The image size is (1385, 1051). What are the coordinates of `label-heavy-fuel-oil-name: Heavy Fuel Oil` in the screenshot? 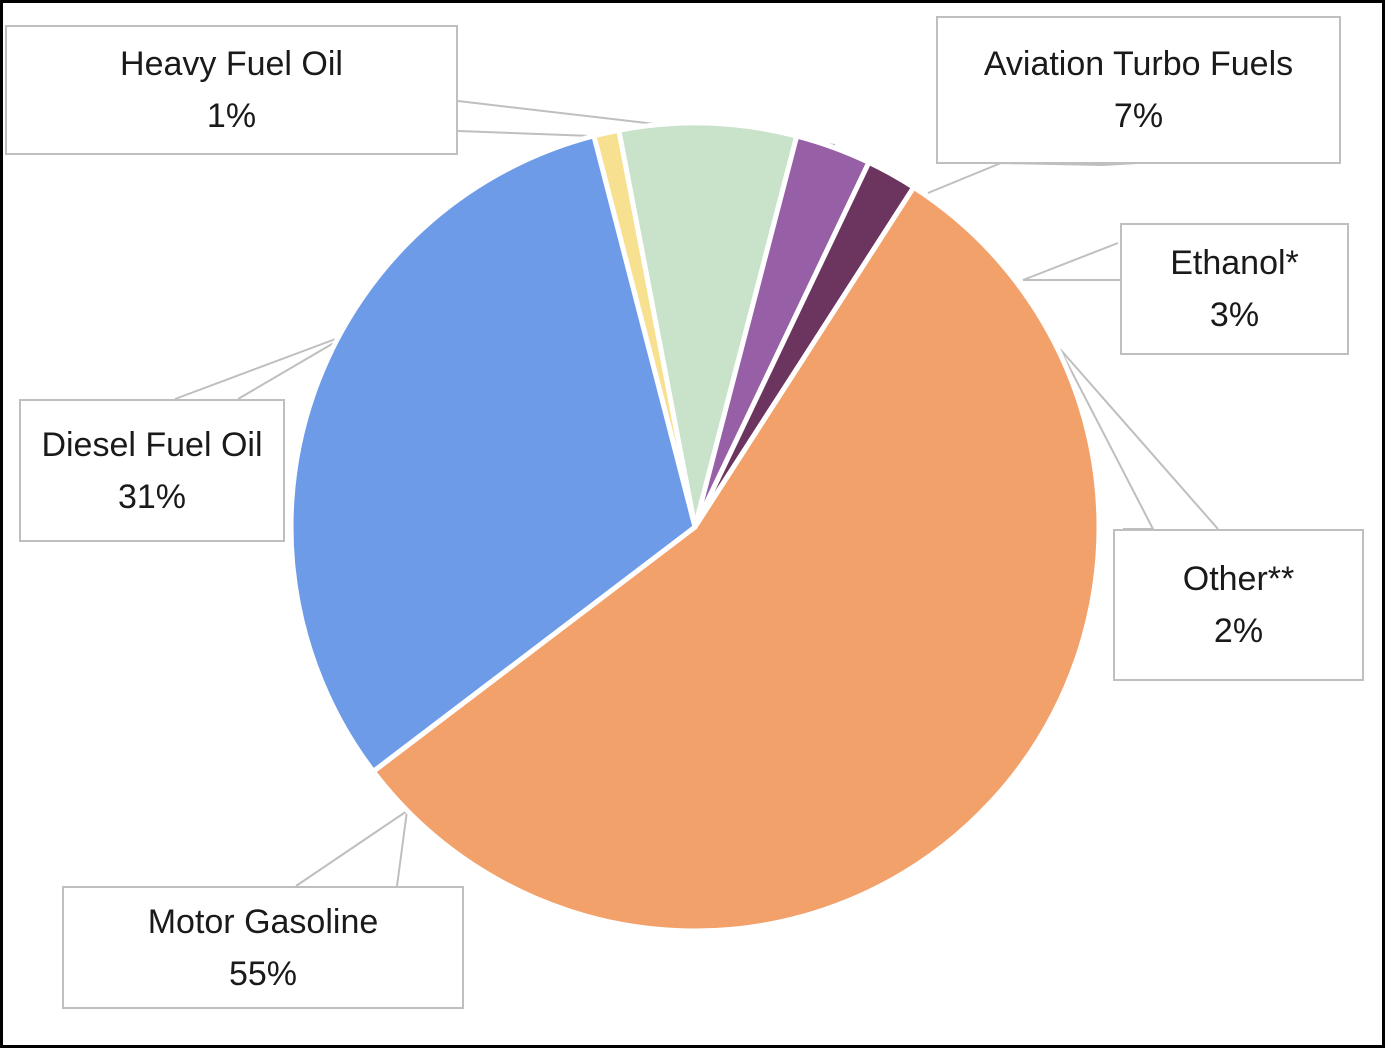 It's located at (231, 64).